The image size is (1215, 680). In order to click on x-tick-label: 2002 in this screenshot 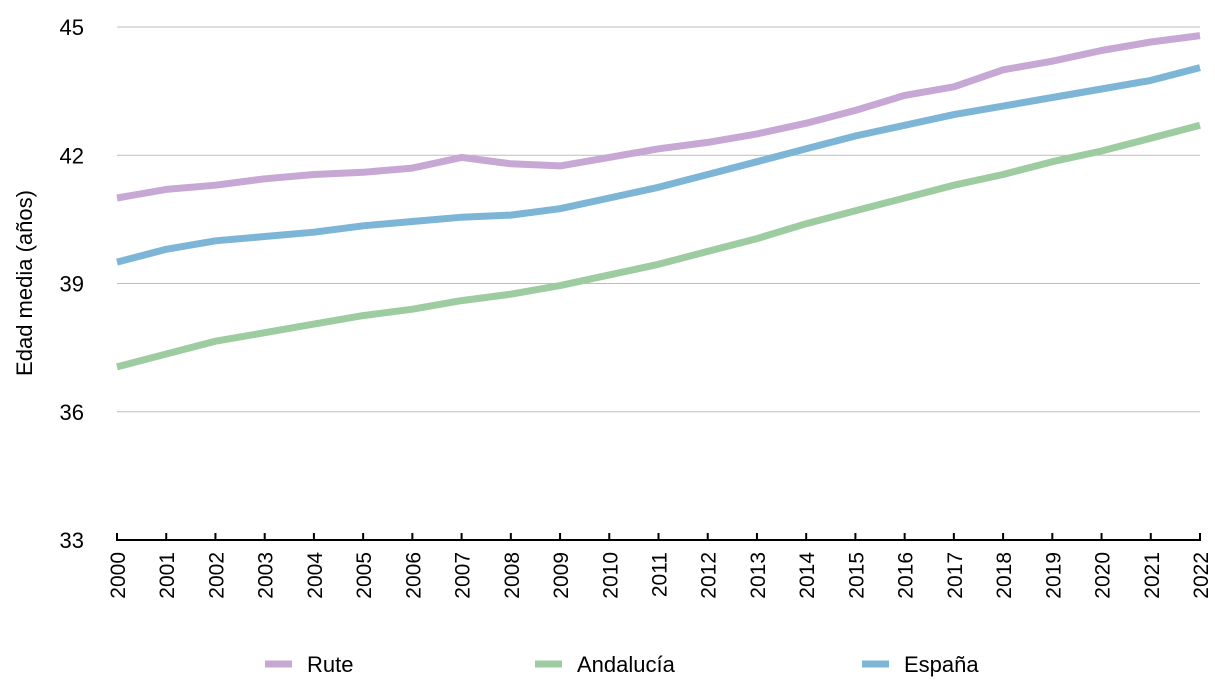, I will do `click(216, 575)`.